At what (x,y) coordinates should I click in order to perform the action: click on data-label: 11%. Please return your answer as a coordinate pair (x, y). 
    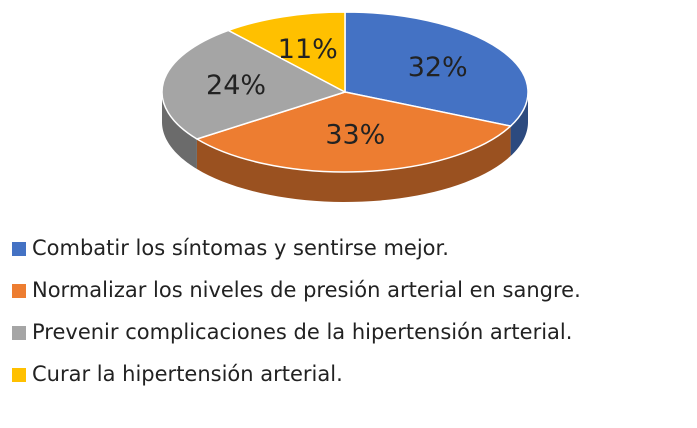
    Looking at the image, I should click on (308, 49).